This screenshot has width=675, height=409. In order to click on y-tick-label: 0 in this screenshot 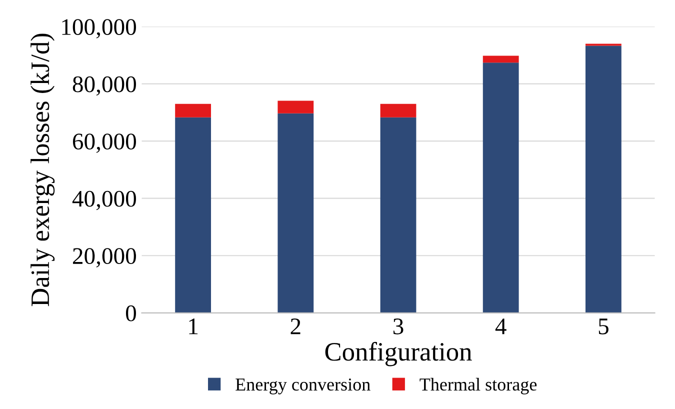, I will do `click(131, 313)`.